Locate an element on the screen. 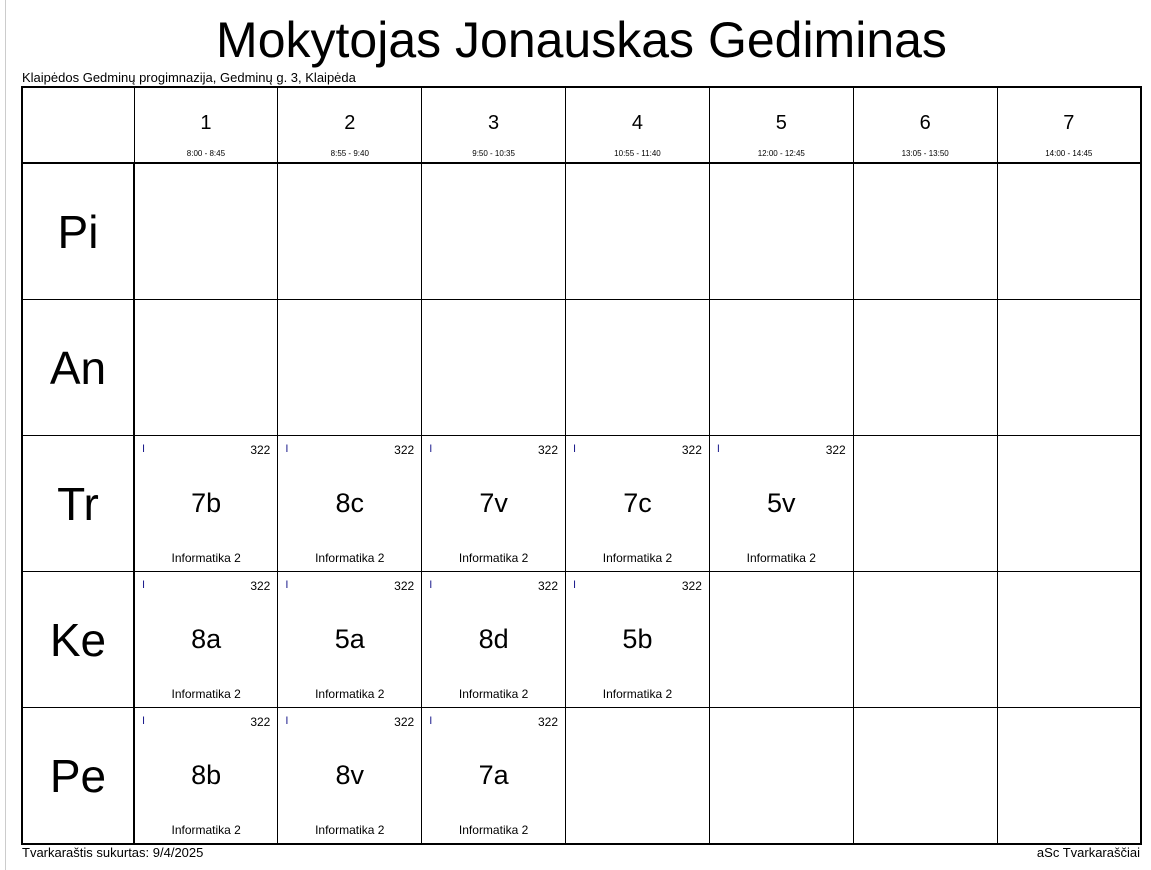 The width and height of the screenshot is (1151, 870). created-date: Tvarkaraštis sukurtas: 9/4/2025 is located at coordinates (113, 852).